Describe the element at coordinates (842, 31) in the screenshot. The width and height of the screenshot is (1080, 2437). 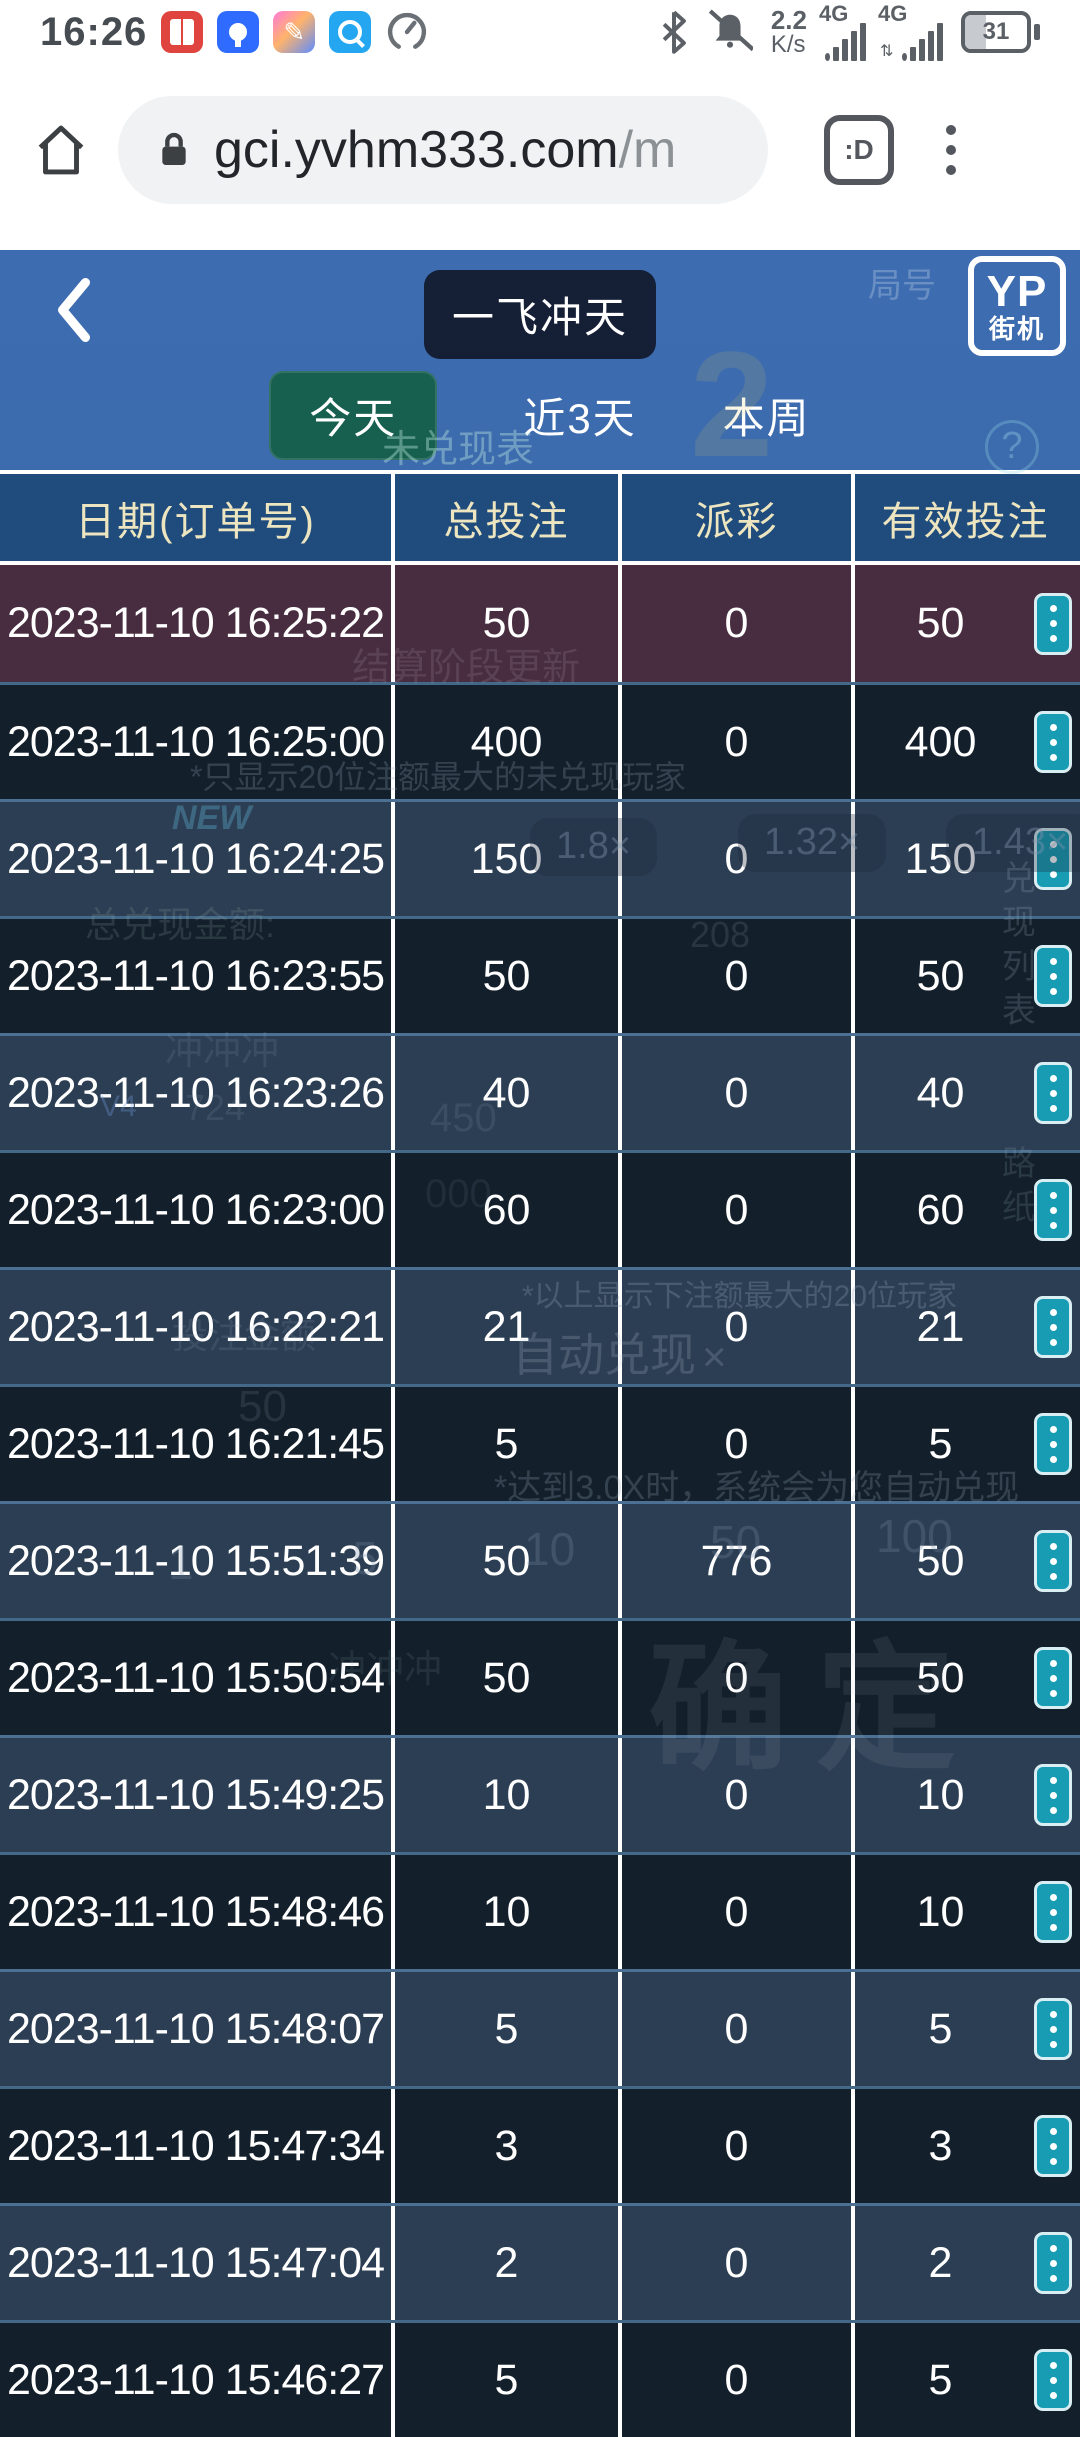
I see `signal-bars-sim1: 4G` at that location.